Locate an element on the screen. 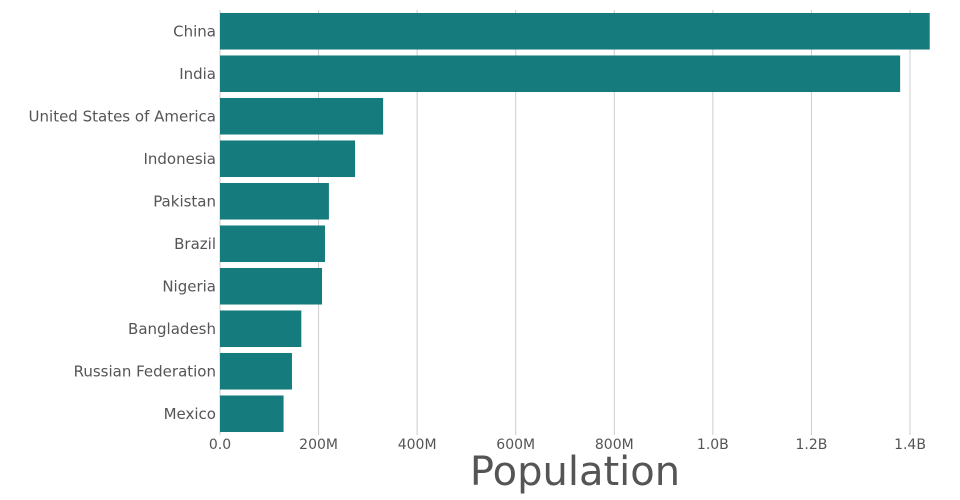  category-label: United States of America is located at coordinates (122, 116).